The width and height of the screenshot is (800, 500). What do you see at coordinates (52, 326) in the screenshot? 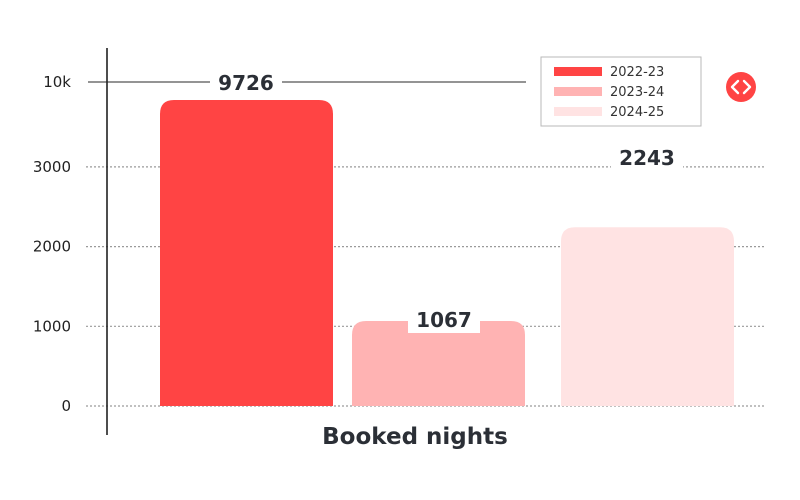
I see `y-tick-label: 1000` at bounding box center [52, 326].